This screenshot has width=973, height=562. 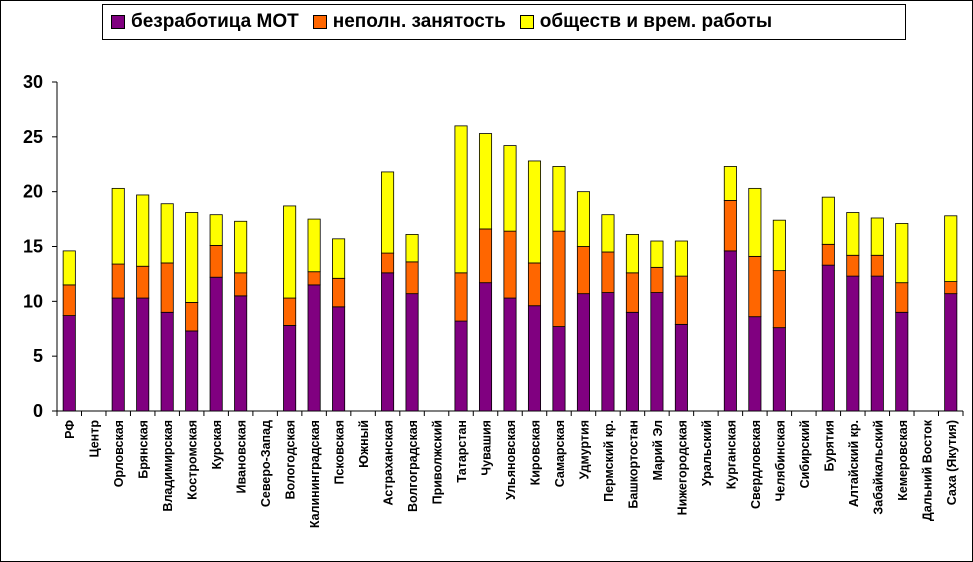 I want to click on x-category-label-27: Курганская, so click(x=731, y=454).